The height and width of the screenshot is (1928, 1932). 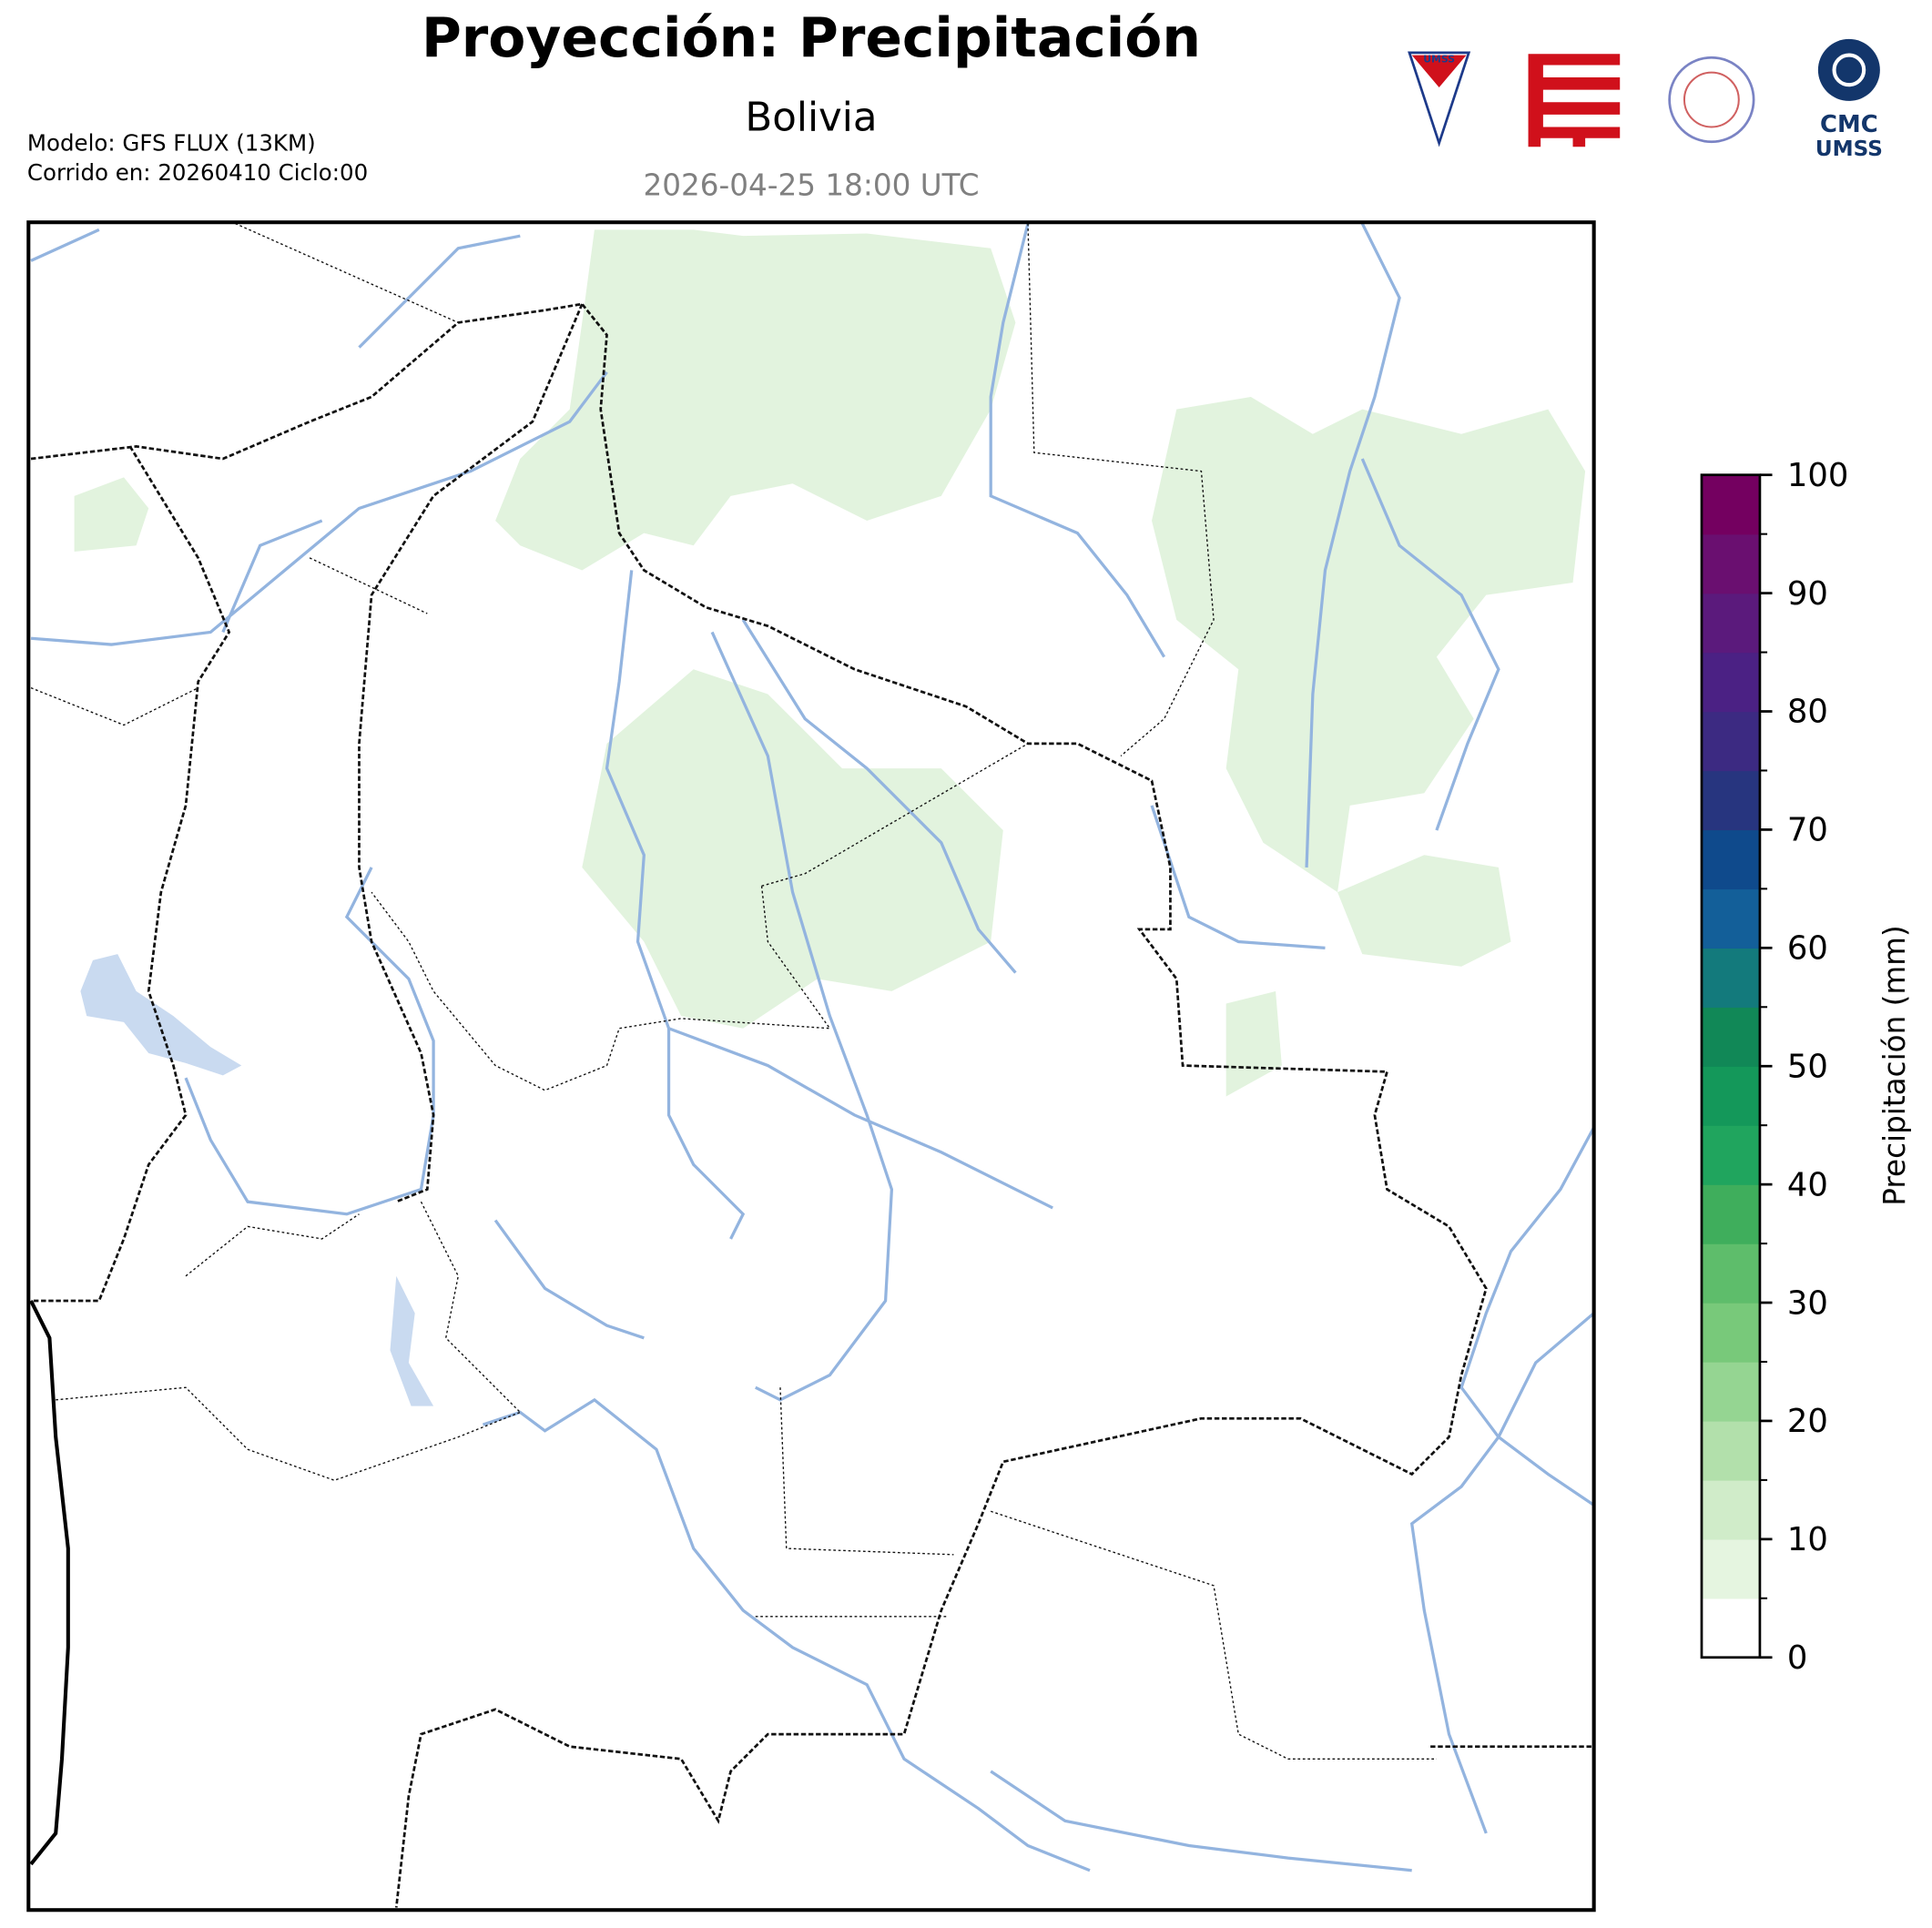 I want to click on colorbar-tick-label: 30, so click(x=1808, y=1303).